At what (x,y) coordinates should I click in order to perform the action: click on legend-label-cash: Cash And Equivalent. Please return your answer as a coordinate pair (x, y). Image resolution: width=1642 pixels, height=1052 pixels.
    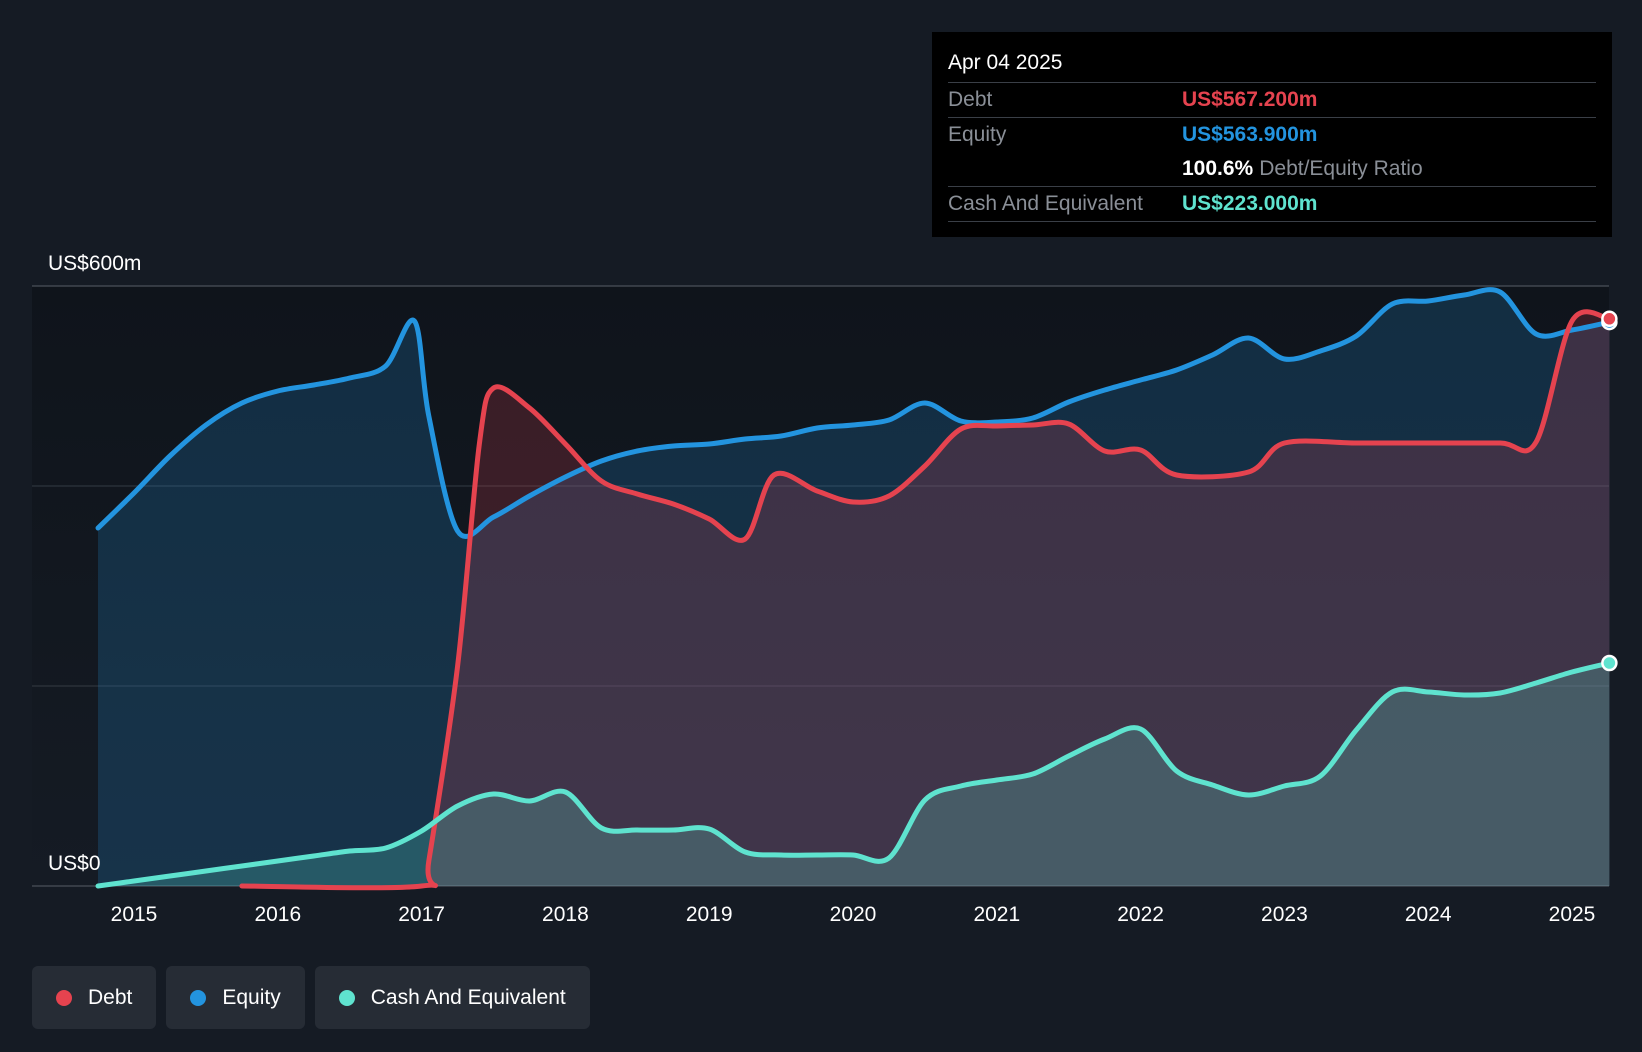
    Looking at the image, I should click on (468, 997).